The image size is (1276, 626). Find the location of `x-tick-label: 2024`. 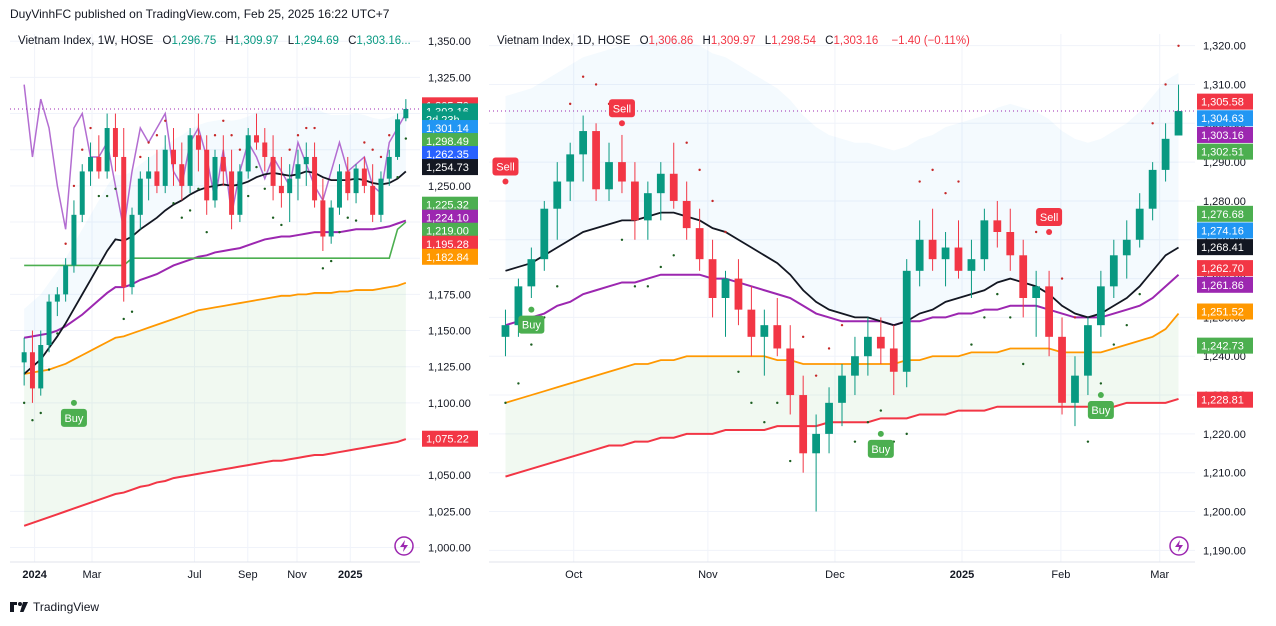

x-tick-label: 2024 is located at coordinates (34, 575).